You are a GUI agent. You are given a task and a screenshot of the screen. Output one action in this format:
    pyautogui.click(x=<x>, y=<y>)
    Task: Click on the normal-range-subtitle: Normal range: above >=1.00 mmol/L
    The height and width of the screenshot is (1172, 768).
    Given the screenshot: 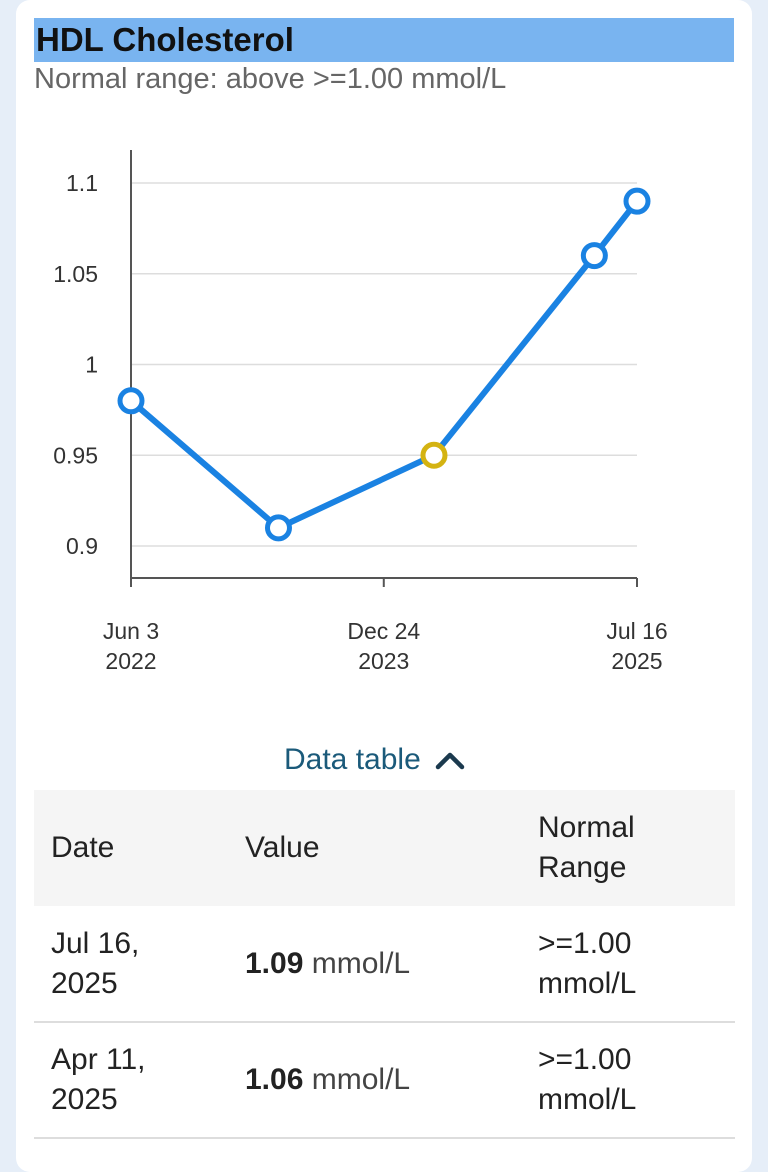 What is the action you would take?
    pyautogui.click(x=270, y=79)
    